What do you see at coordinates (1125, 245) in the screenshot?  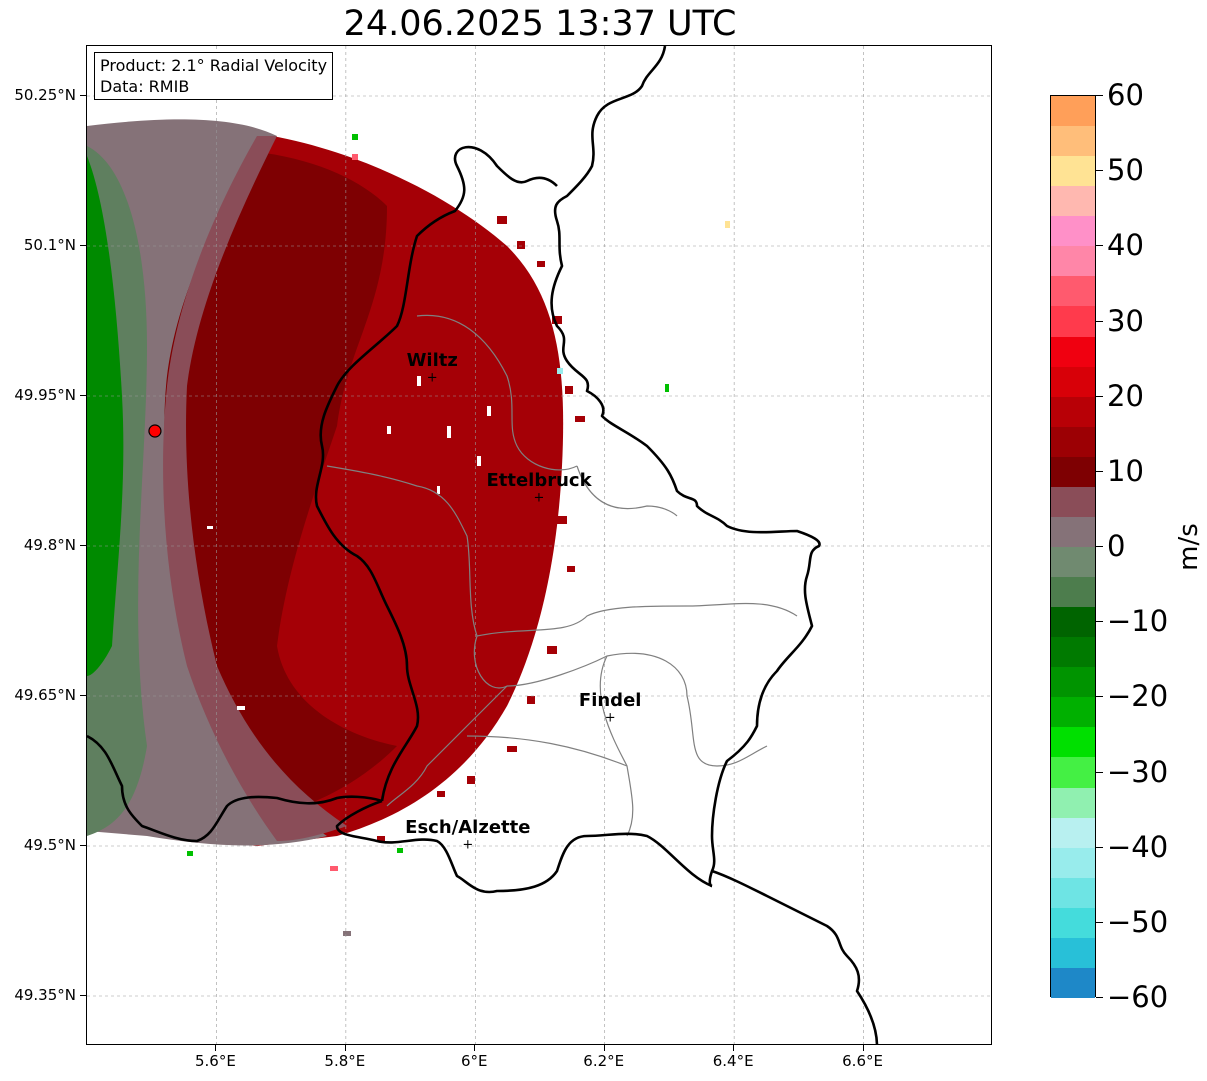 I see `colorbar-tick-label: 40` at bounding box center [1125, 245].